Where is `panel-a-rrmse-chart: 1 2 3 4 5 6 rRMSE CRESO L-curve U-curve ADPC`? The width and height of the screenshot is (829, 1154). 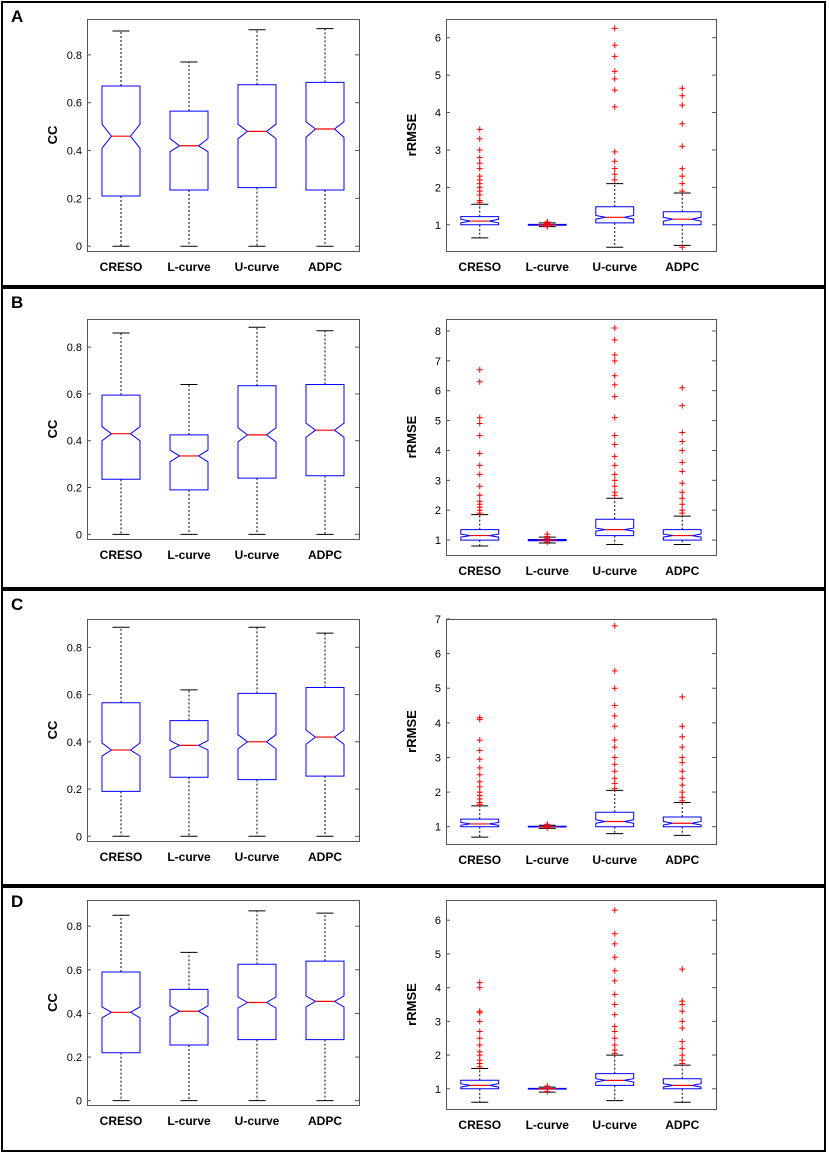
panel-a-rrmse-chart: 1 2 3 4 5 6 rRMSE CRESO L-curve U-curve ADPC is located at coordinates (562, 148).